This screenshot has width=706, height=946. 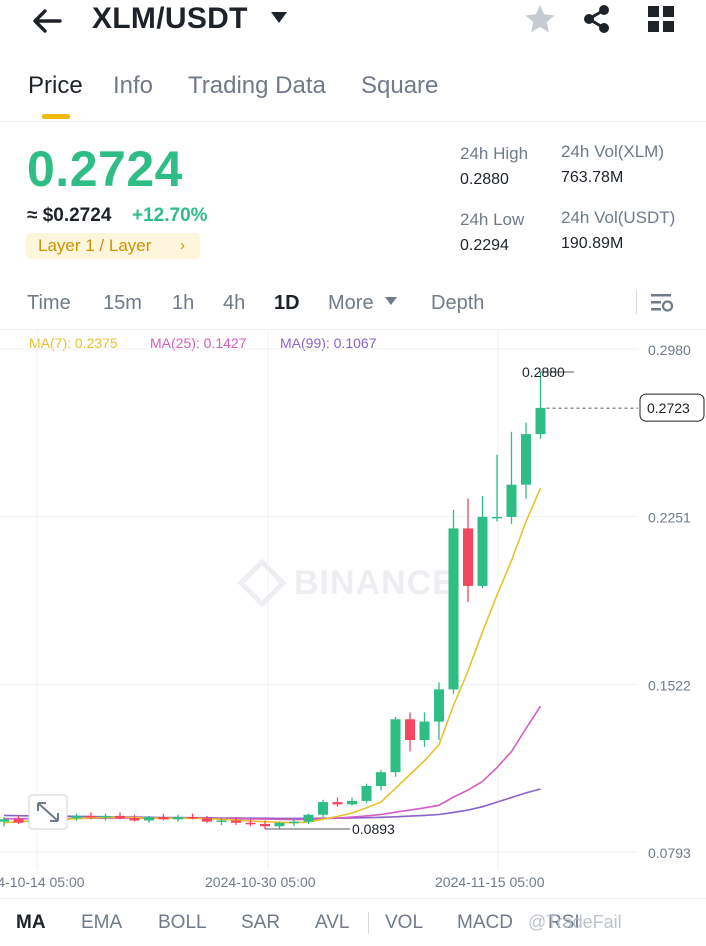 I want to click on tab-bar: Price Info Trading Data Square, so click(x=353, y=94).